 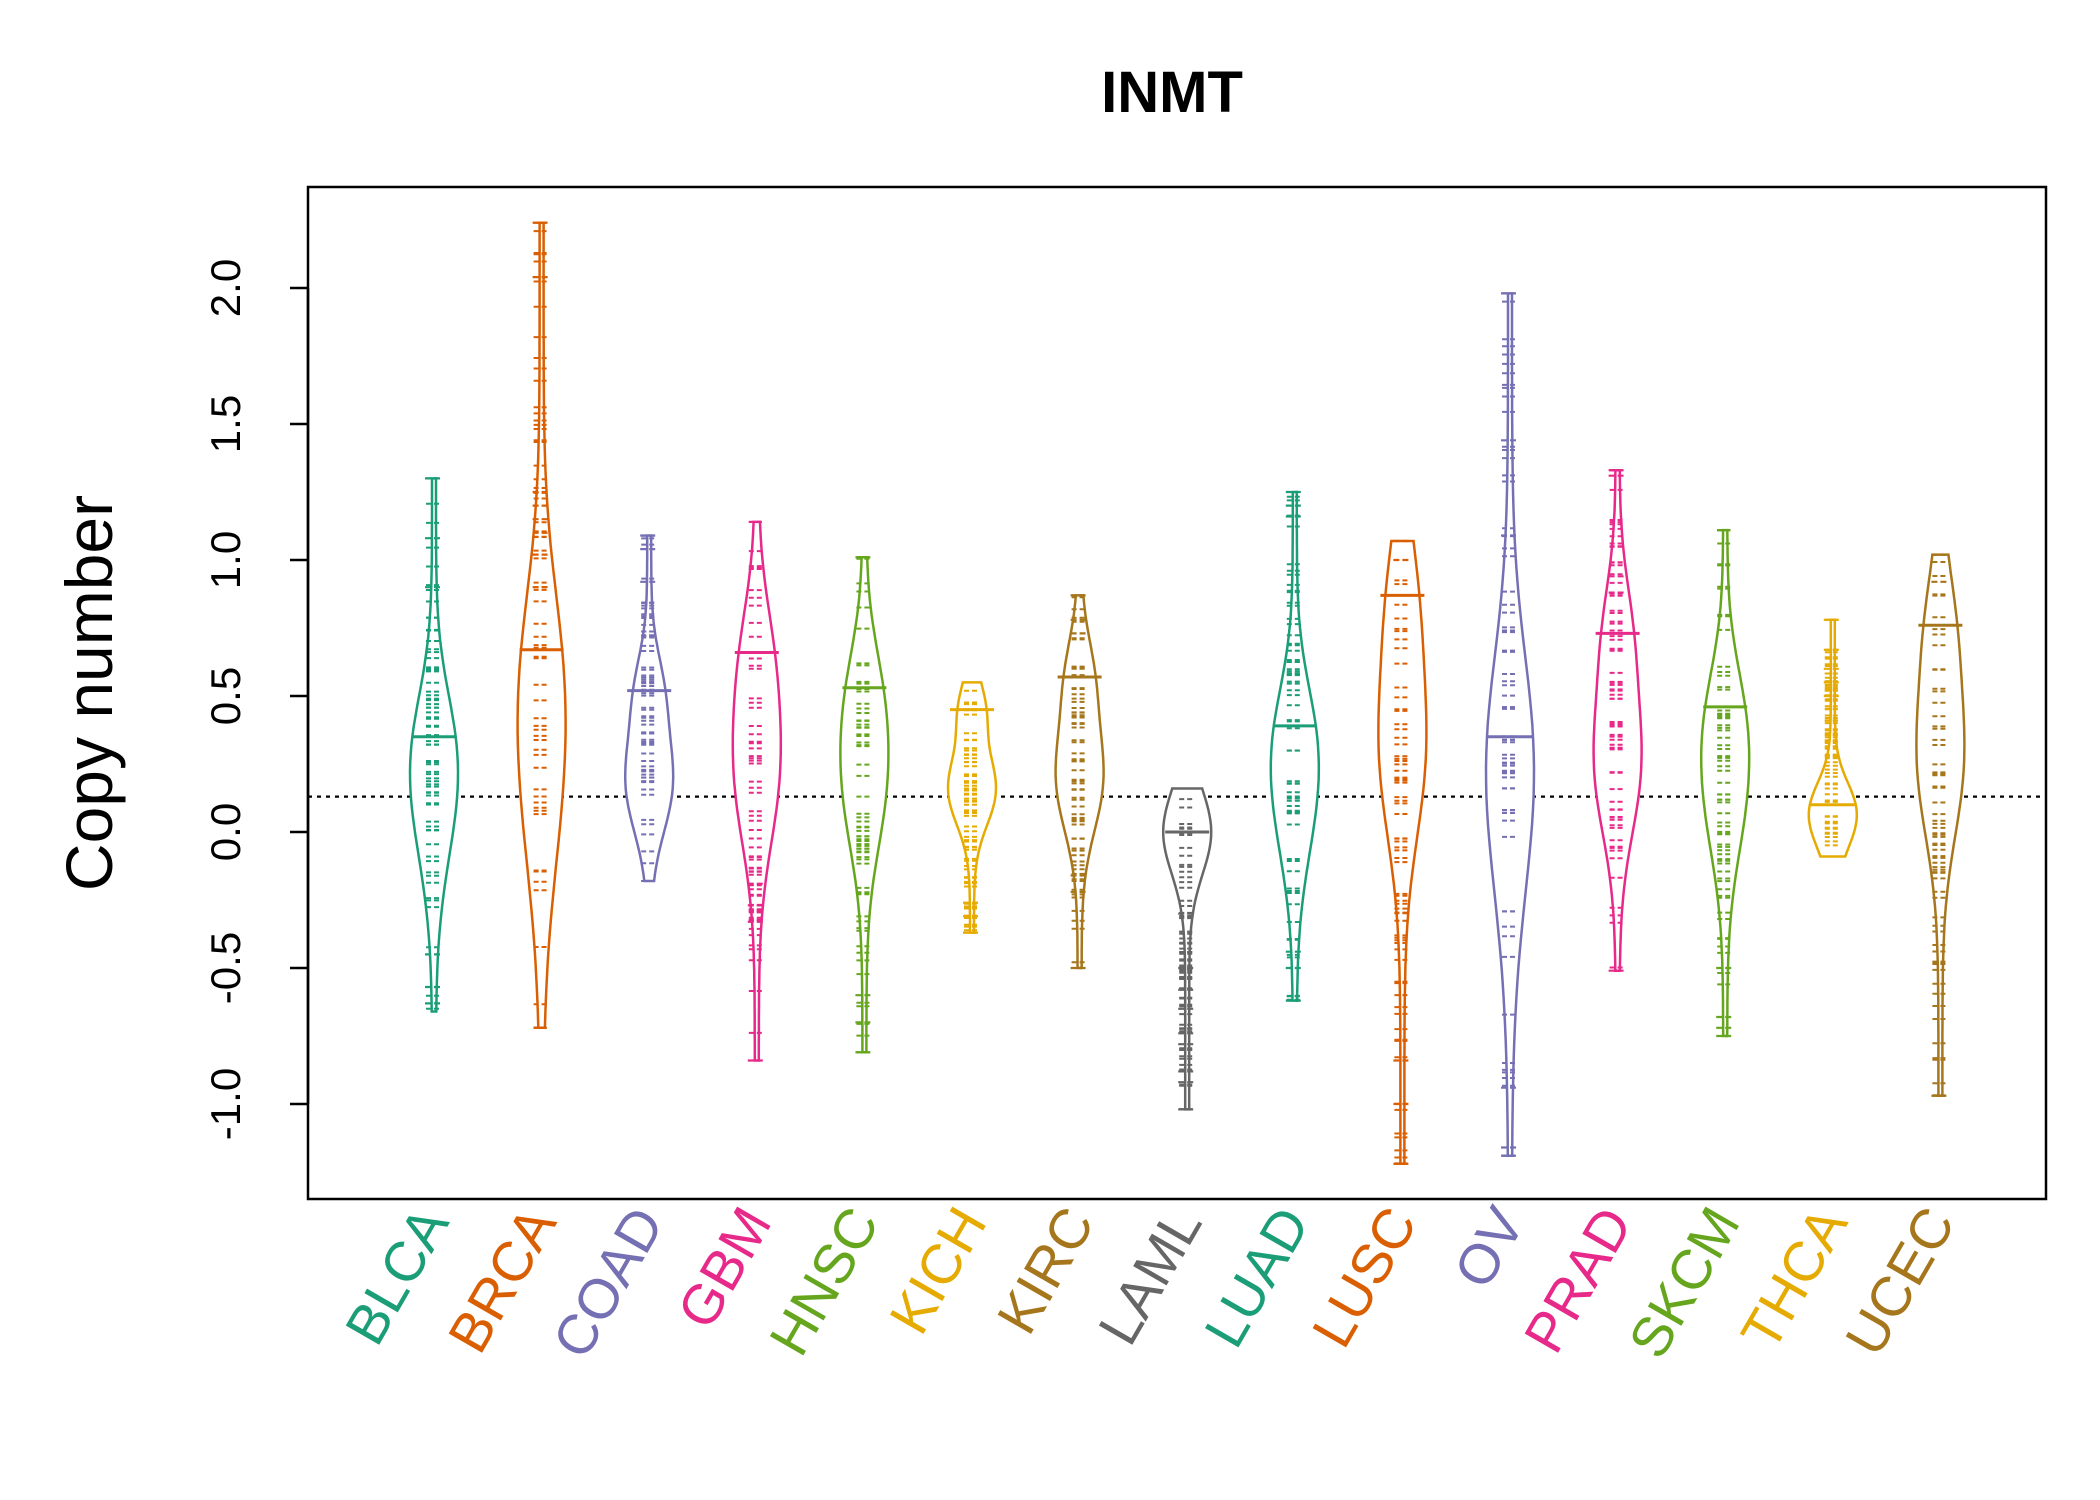 What do you see at coordinates (1725, 783) in the screenshot?
I see `bean-skcm` at bounding box center [1725, 783].